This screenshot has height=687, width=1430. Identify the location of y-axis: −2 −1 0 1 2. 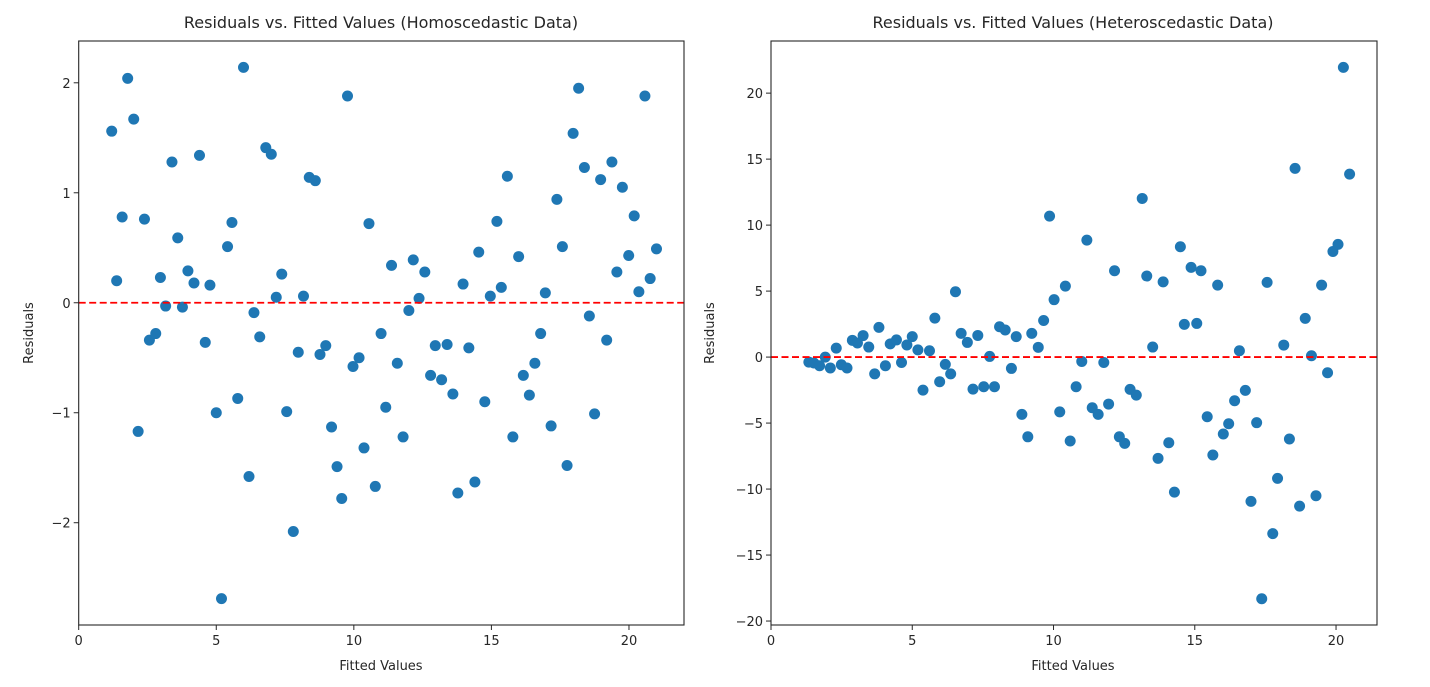
(65, 304).